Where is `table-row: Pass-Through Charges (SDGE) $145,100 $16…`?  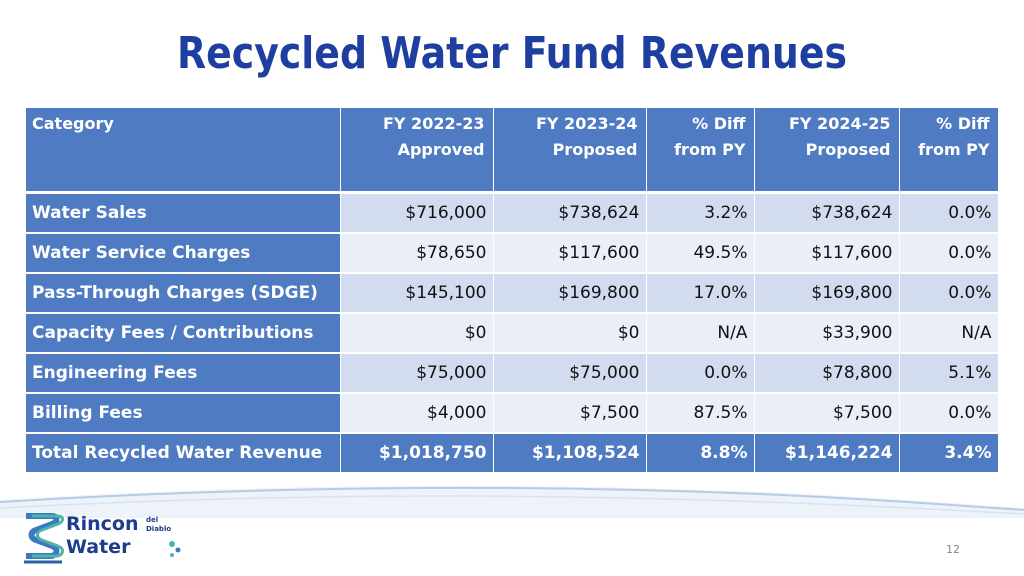 table-row: Pass-Through Charges (SDGE) $145,100 $16… is located at coordinates (512, 293).